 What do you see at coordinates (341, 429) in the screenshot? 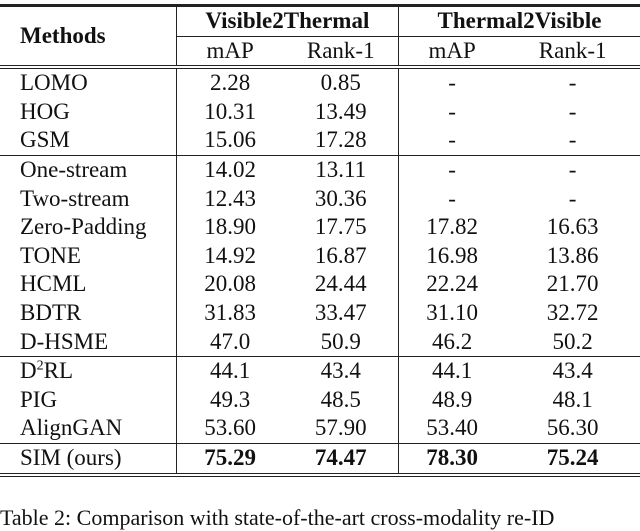
I see `v2t-rank1-value: 57.90` at bounding box center [341, 429].